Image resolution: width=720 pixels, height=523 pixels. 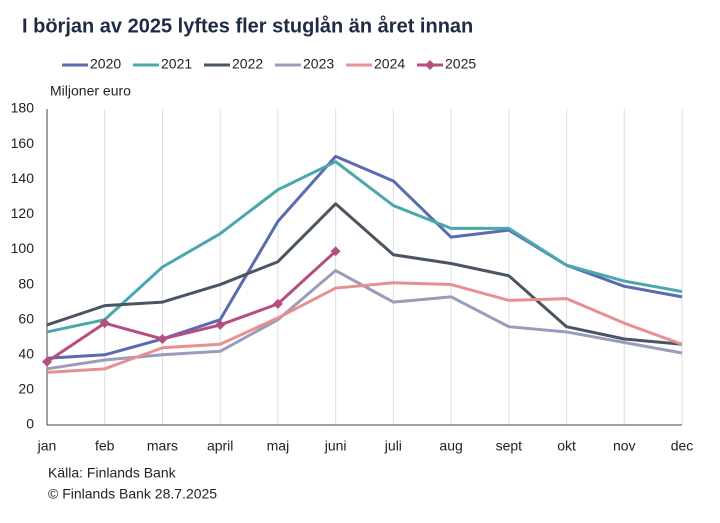 What do you see at coordinates (220, 446) in the screenshot?
I see `x-tick-label: april` at bounding box center [220, 446].